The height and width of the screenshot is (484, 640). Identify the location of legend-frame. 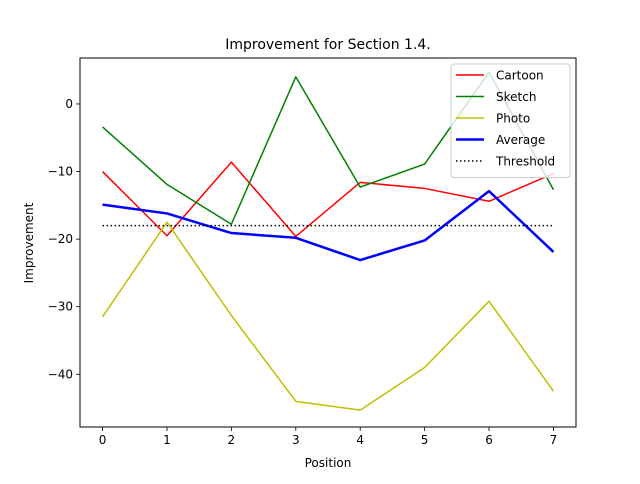
(510, 120).